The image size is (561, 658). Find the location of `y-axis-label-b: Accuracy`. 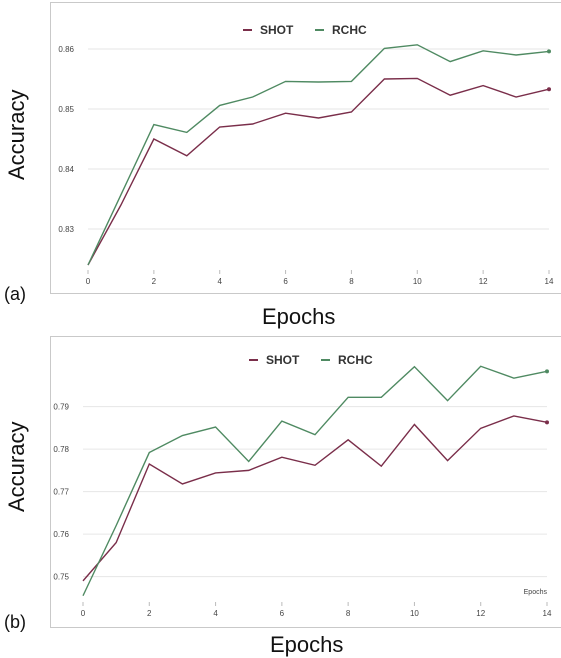

y-axis-label-b: Accuracy is located at coordinates (16, 466).